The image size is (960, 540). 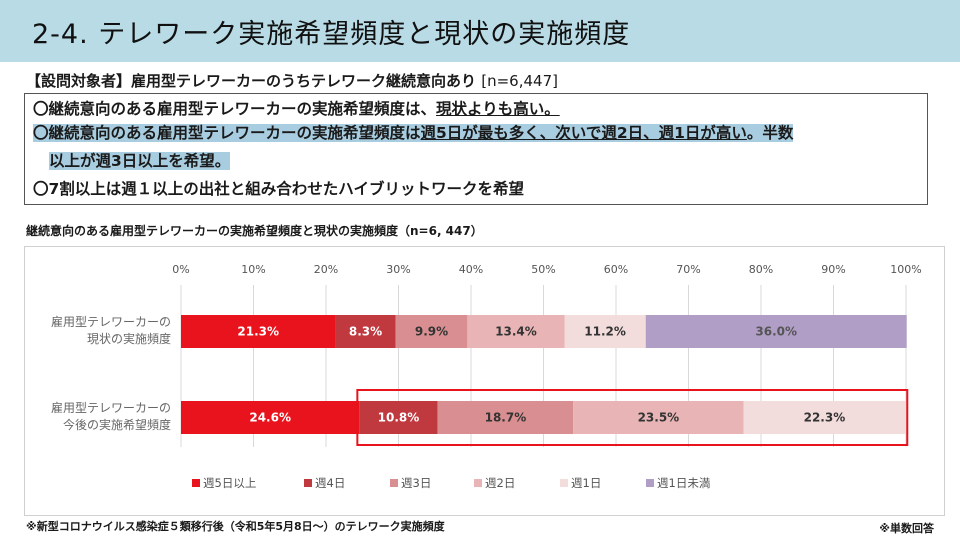 I want to click on page-title: 2-4. テレワーク実施希望頻度と現状の実施頻度, so click(x=331, y=34).